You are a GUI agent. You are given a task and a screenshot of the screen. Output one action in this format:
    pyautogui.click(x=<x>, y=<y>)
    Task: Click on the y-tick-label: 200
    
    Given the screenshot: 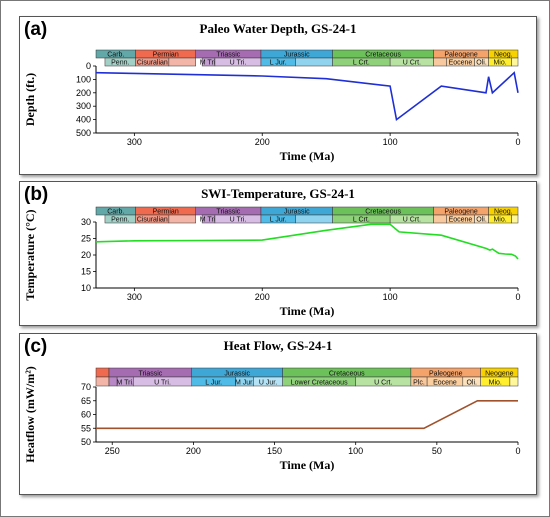 What is the action you would take?
    pyautogui.click(x=83, y=93)
    